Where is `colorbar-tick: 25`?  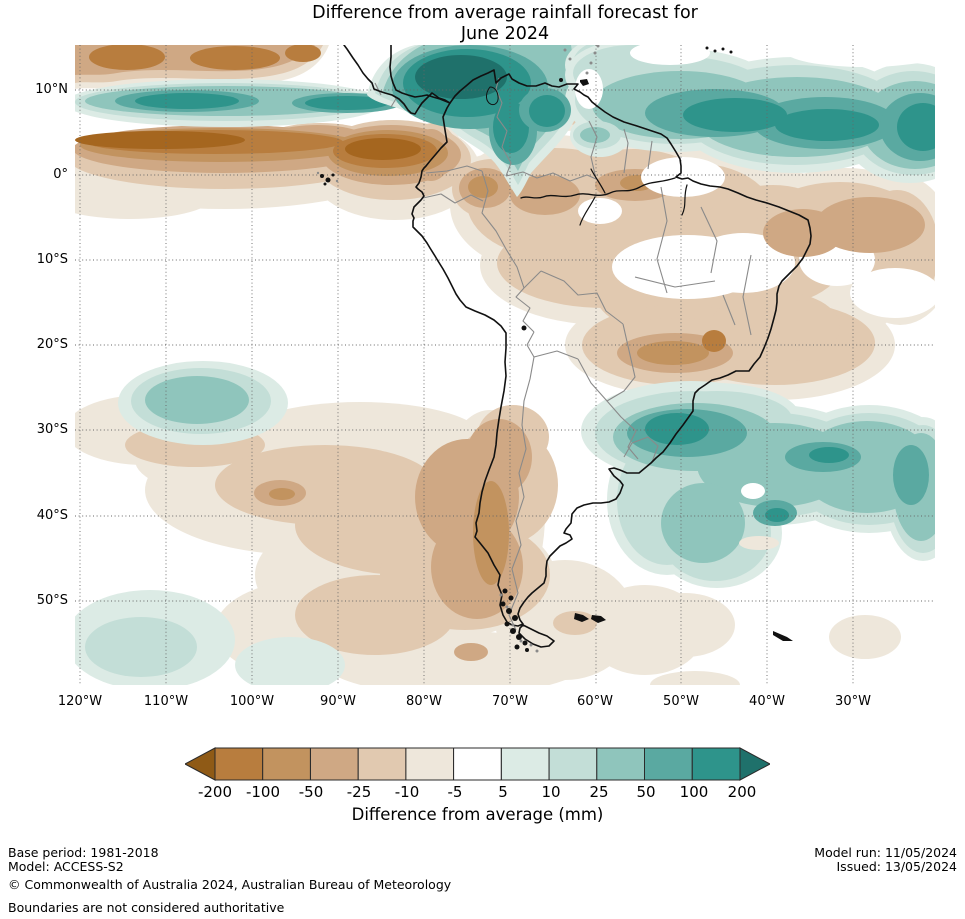
colorbar-tick: 25 is located at coordinates (599, 792).